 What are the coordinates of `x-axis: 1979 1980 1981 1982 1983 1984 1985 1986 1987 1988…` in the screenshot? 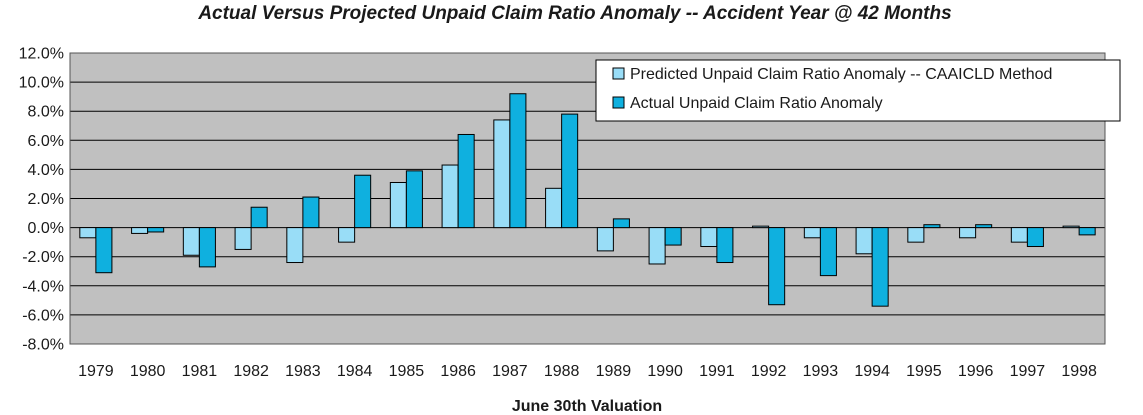 It's located at (587, 371).